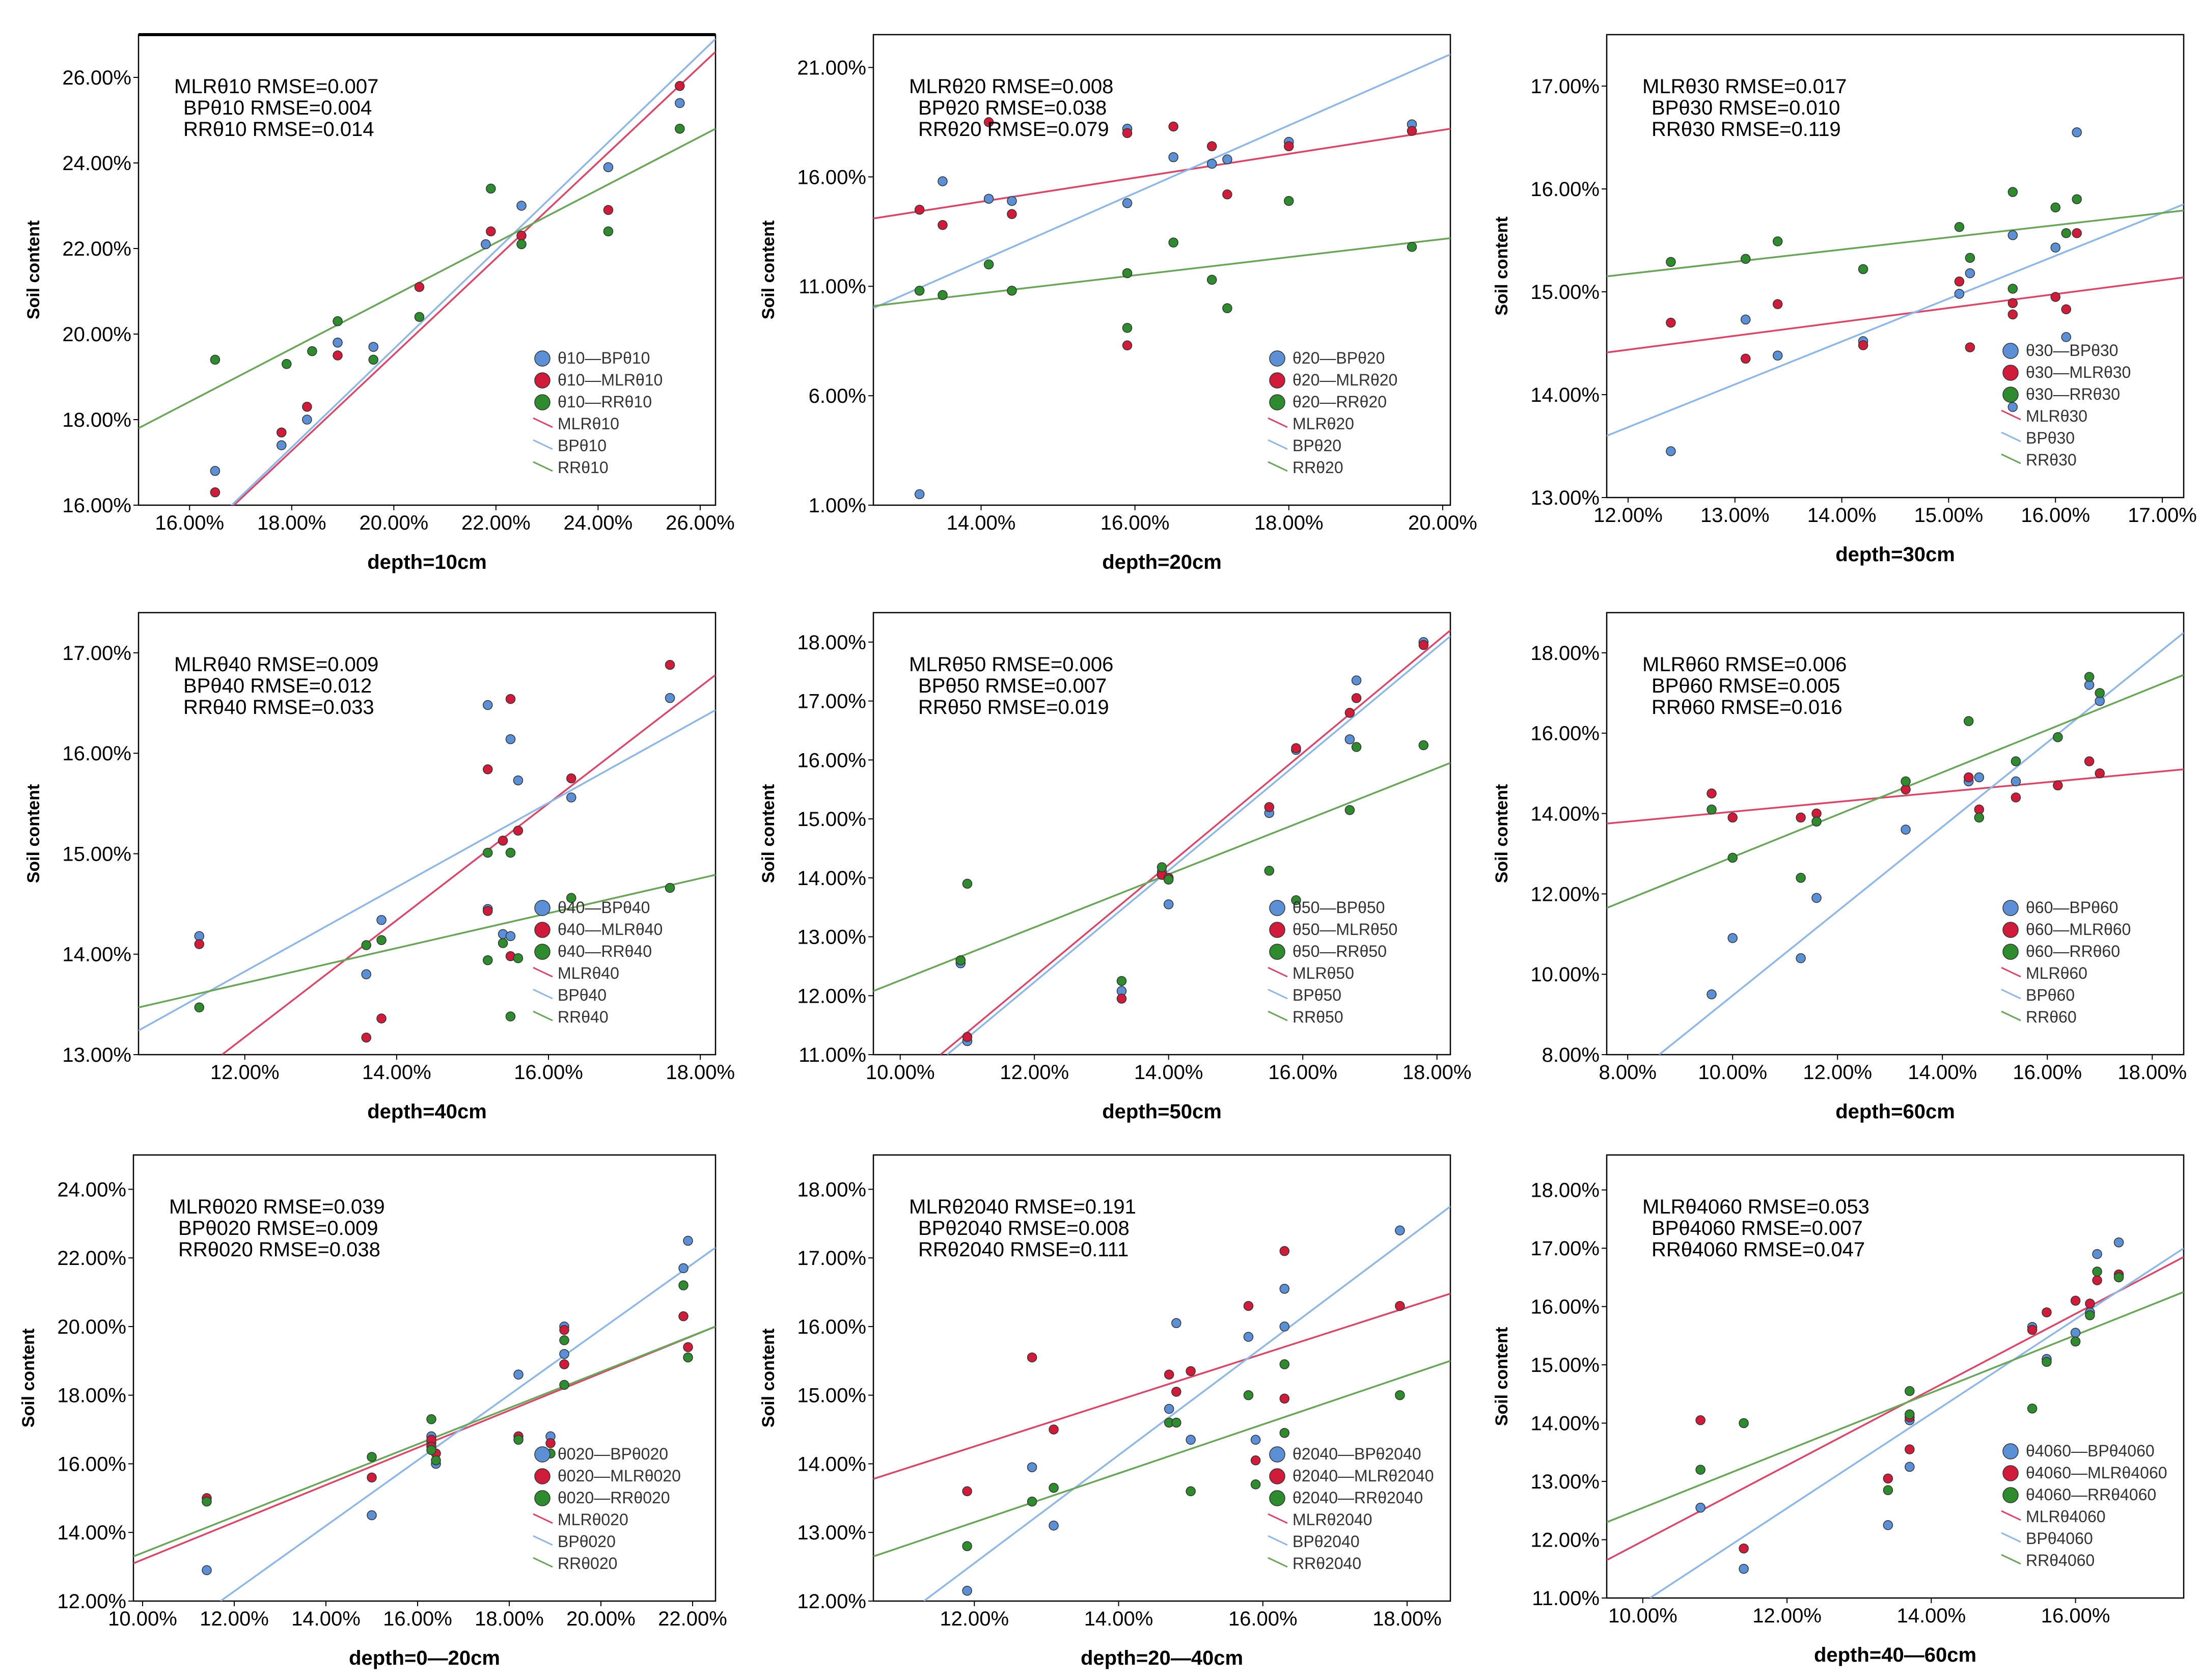 The height and width of the screenshot is (1680, 2200). Describe the element at coordinates (2073, 394) in the screenshot. I see `legend-label: θ30—RRθ30` at that location.